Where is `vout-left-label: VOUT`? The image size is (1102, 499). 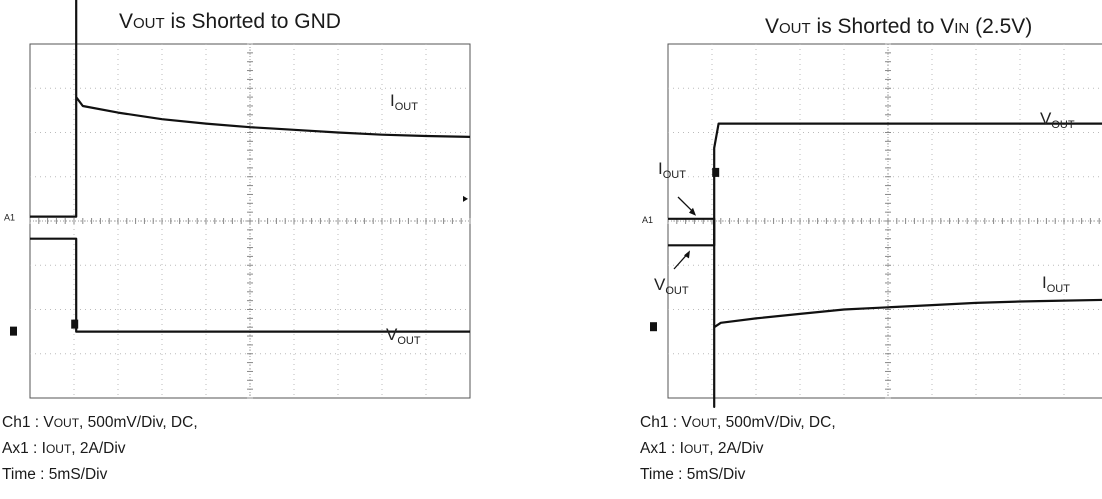
vout-left-label: VOUT is located at coordinates (671, 286).